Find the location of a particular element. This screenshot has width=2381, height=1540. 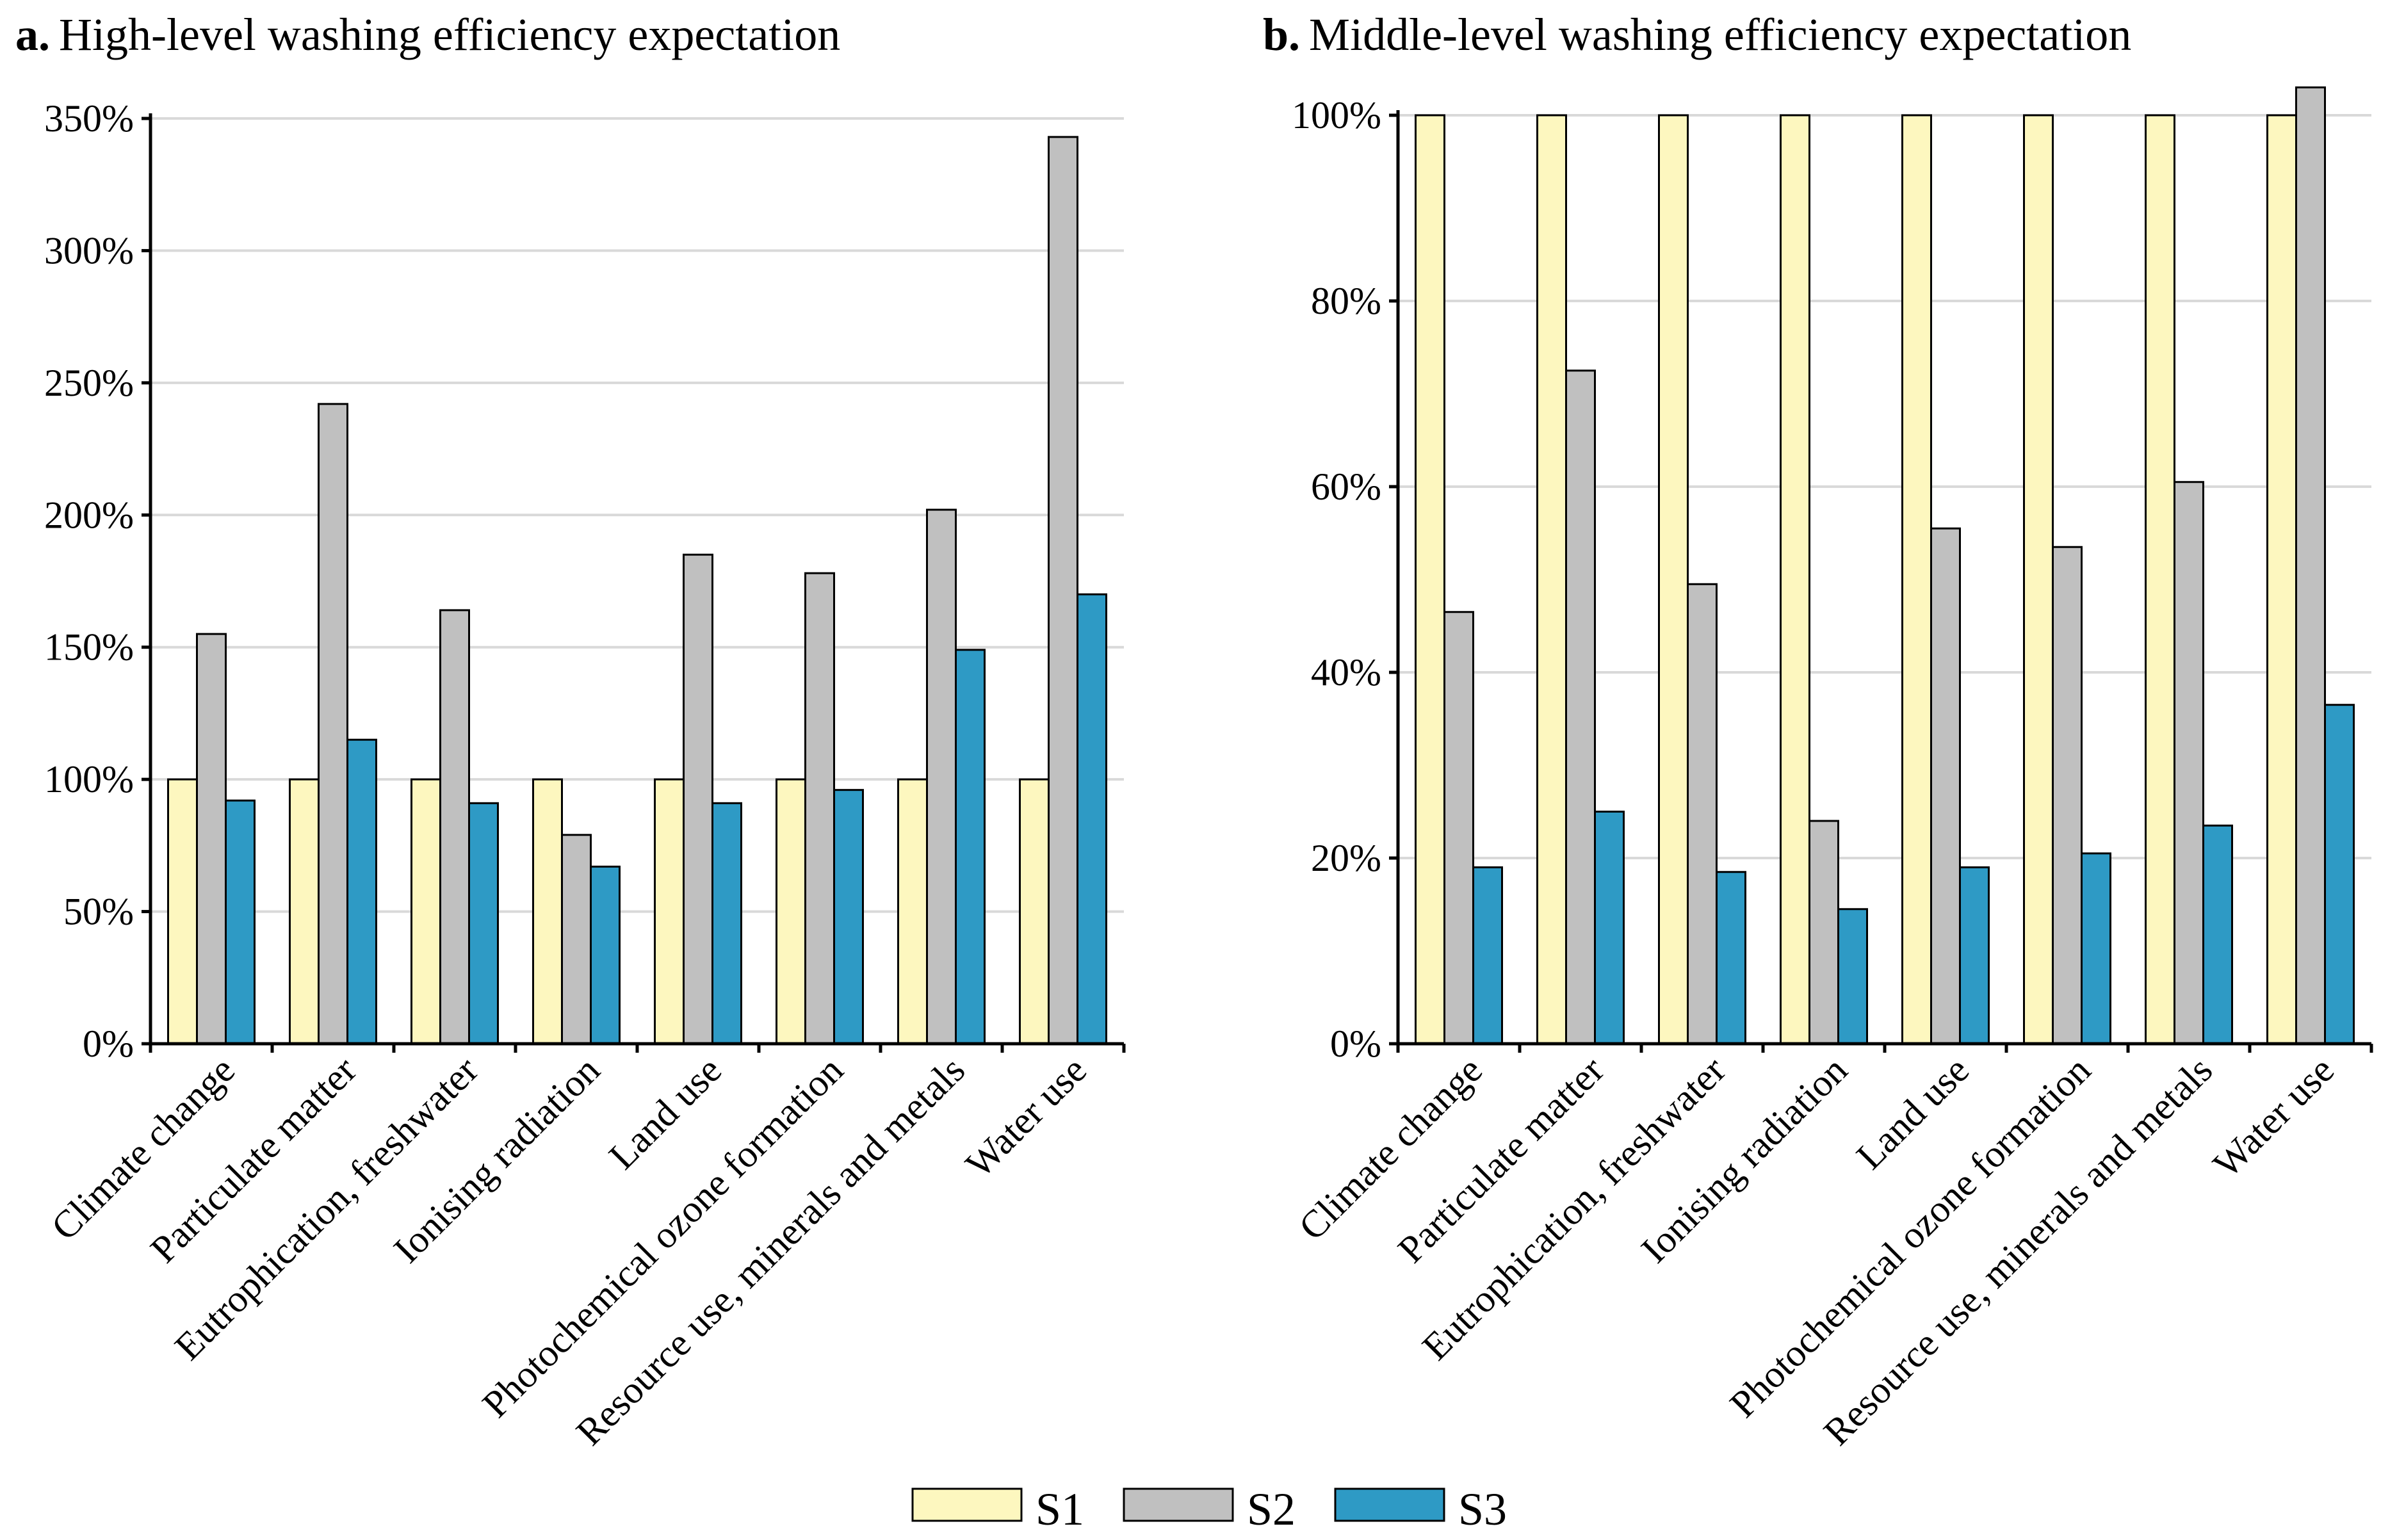

y-tick-label-a-1: 50% is located at coordinates (98, 912).